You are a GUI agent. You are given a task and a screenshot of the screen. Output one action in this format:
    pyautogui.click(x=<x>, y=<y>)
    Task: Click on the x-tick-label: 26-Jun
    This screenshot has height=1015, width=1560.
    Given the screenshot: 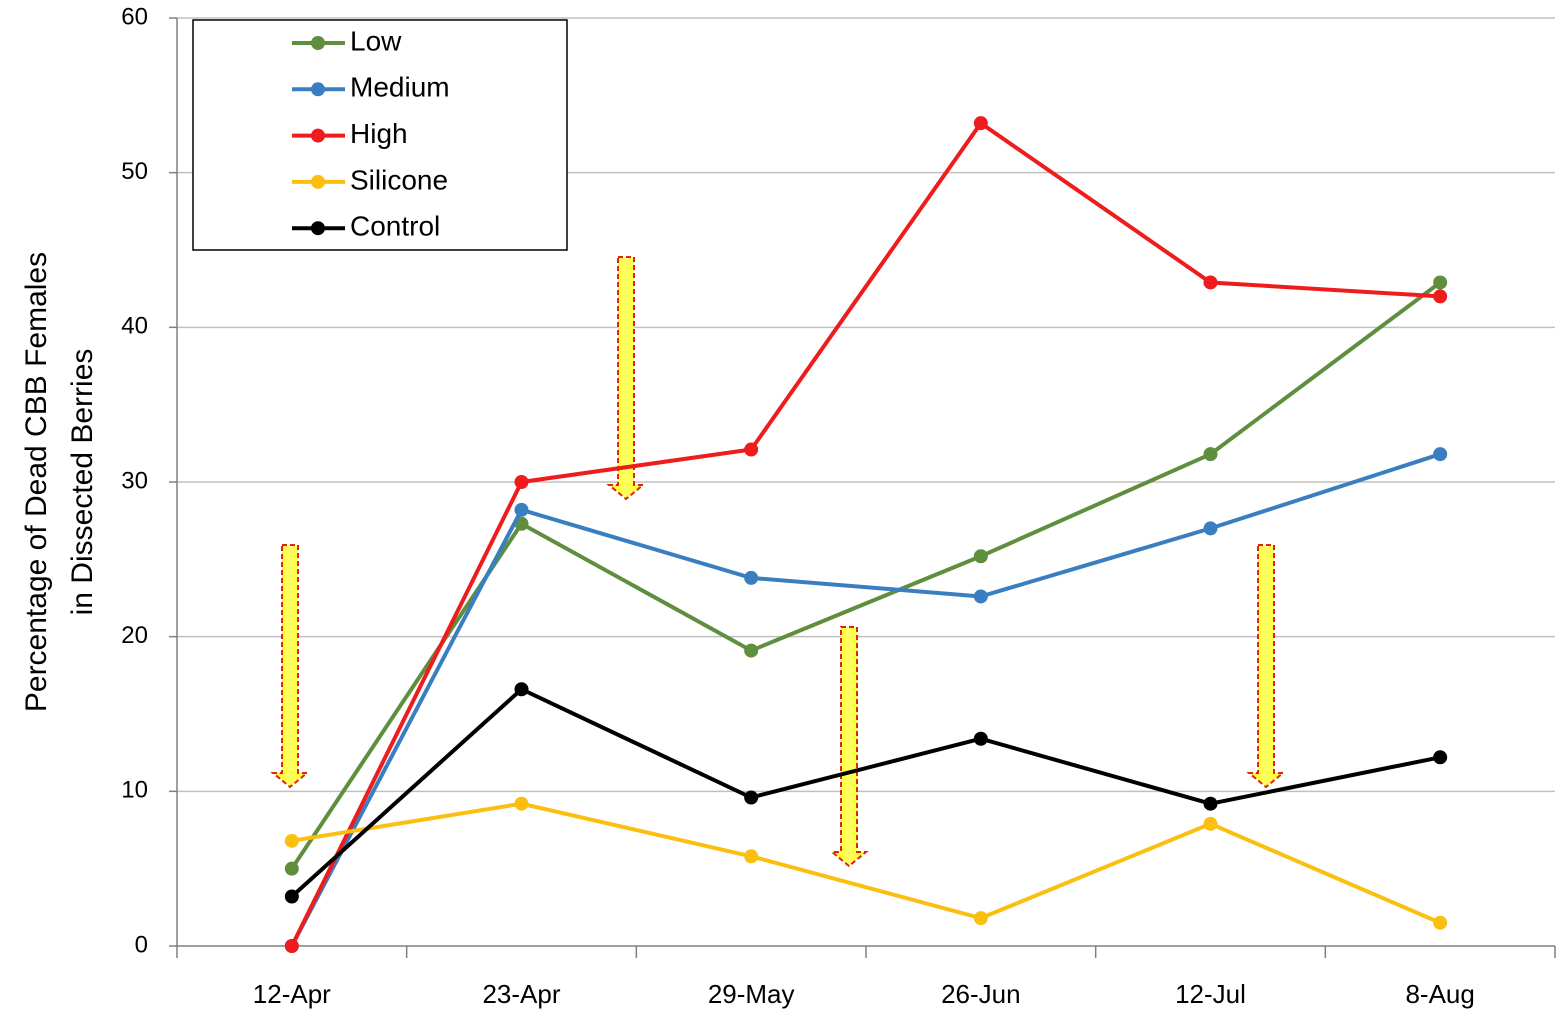 What is the action you would take?
    pyautogui.click(x=981, y=994)
    